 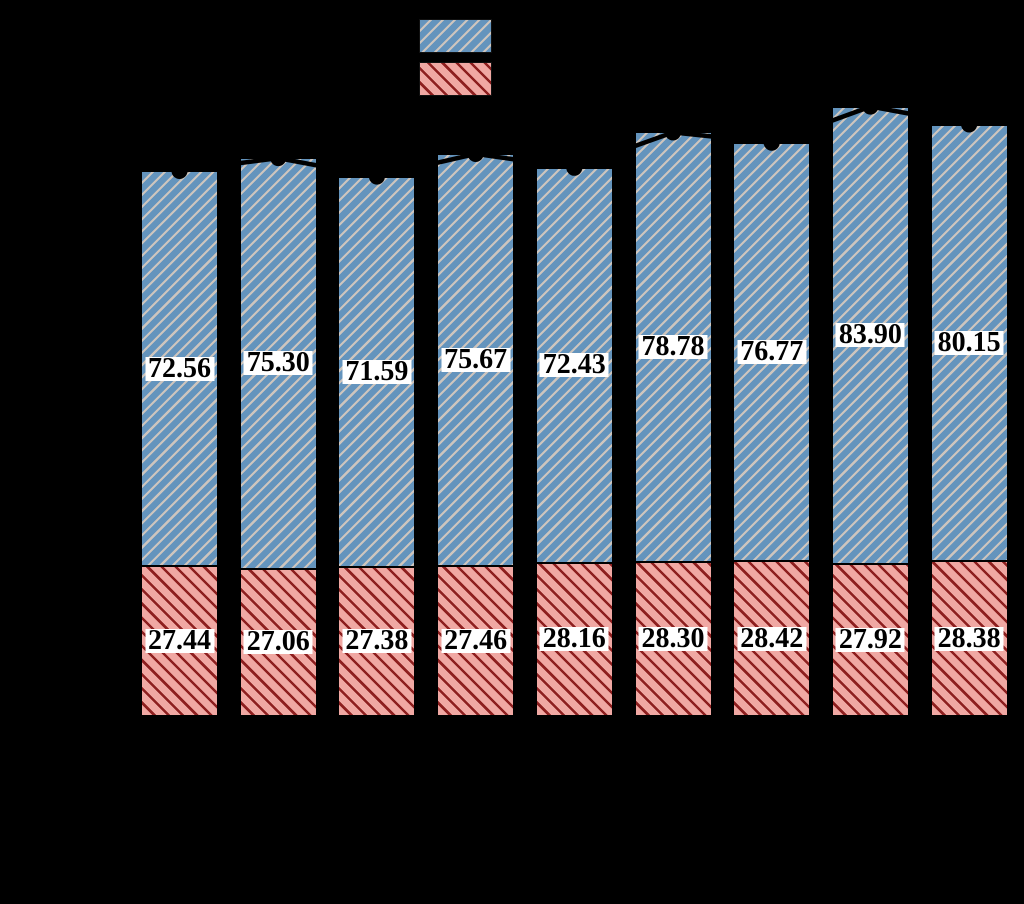 What do you see at coordinates (278, 642) in the screenshot?
I see `bar-value-label-pink: 27.06` at bounding box center [278, 642].